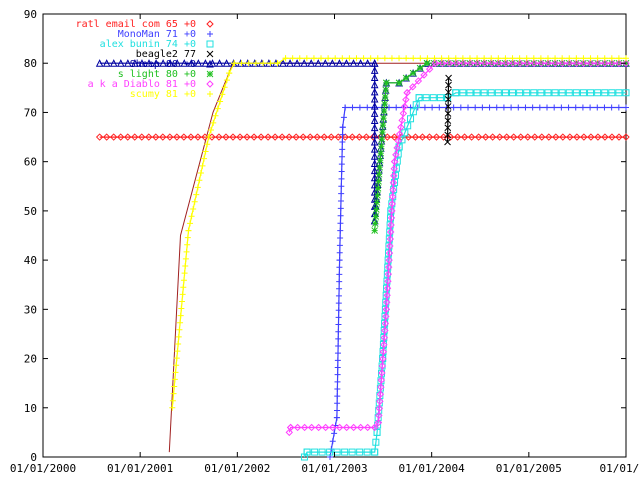 The height and width of the screenshot is (480, 640). I want to click on series-line, so click(448, 110).